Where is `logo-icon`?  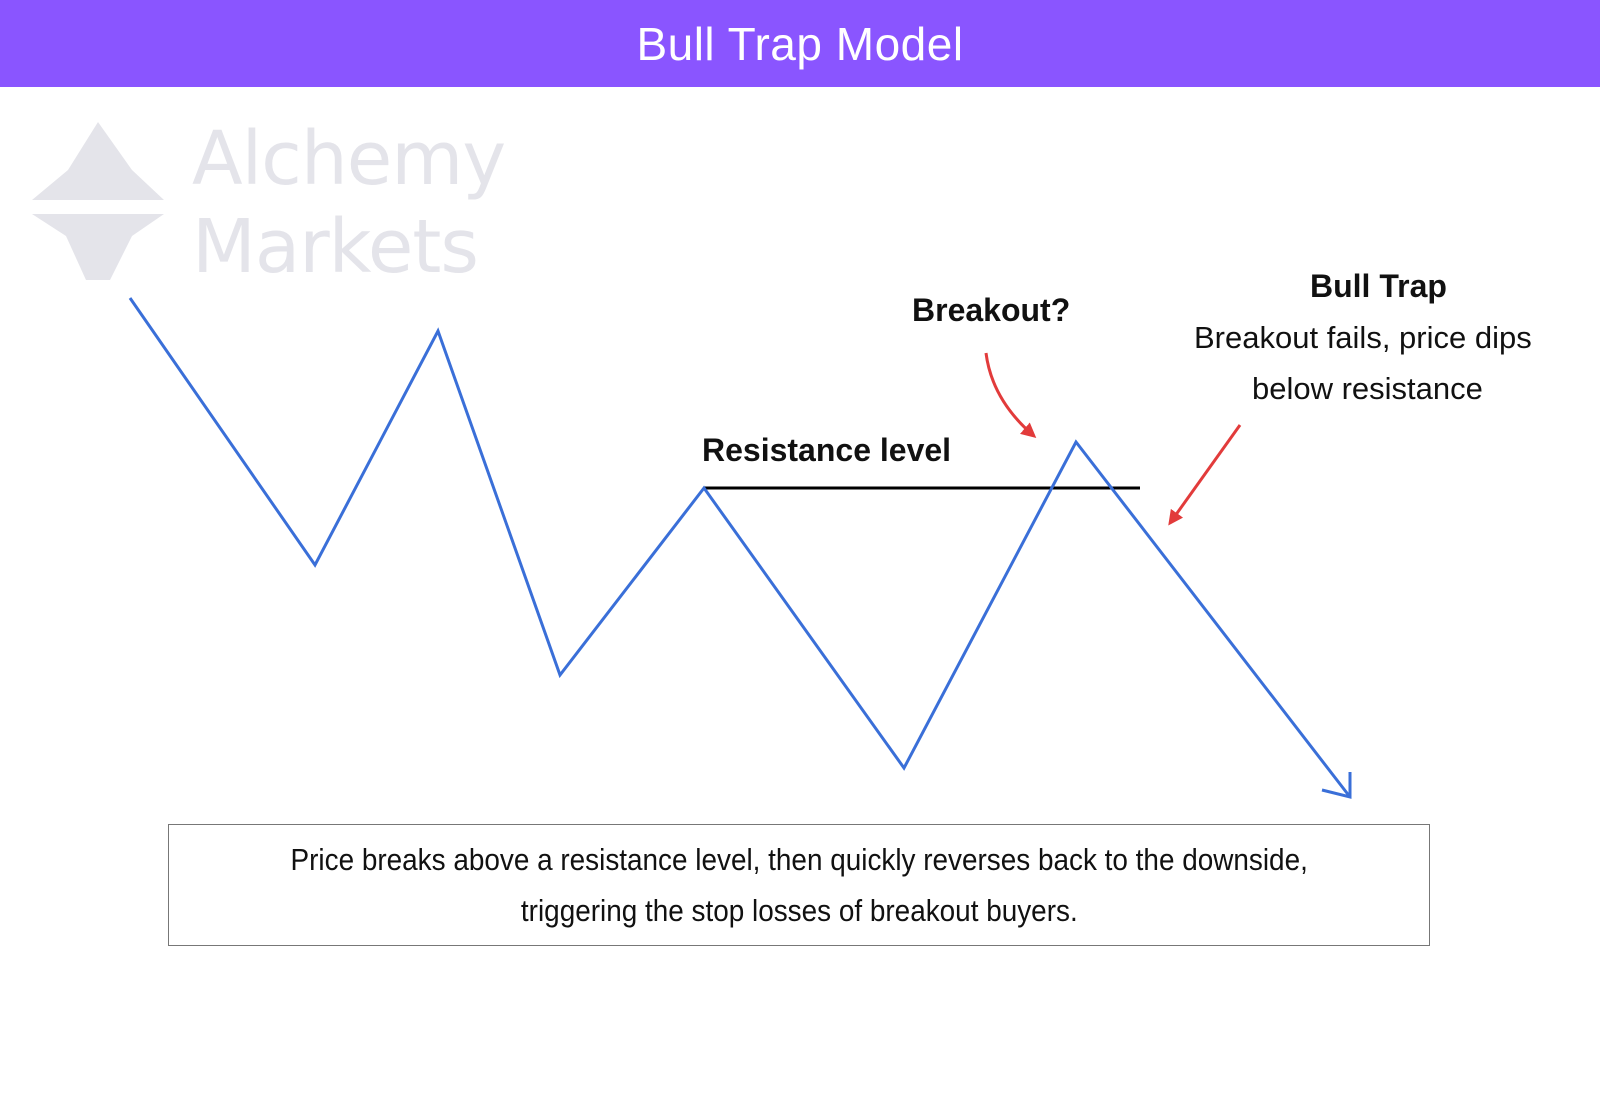 logo-icon is located at coordinates (98, 201).